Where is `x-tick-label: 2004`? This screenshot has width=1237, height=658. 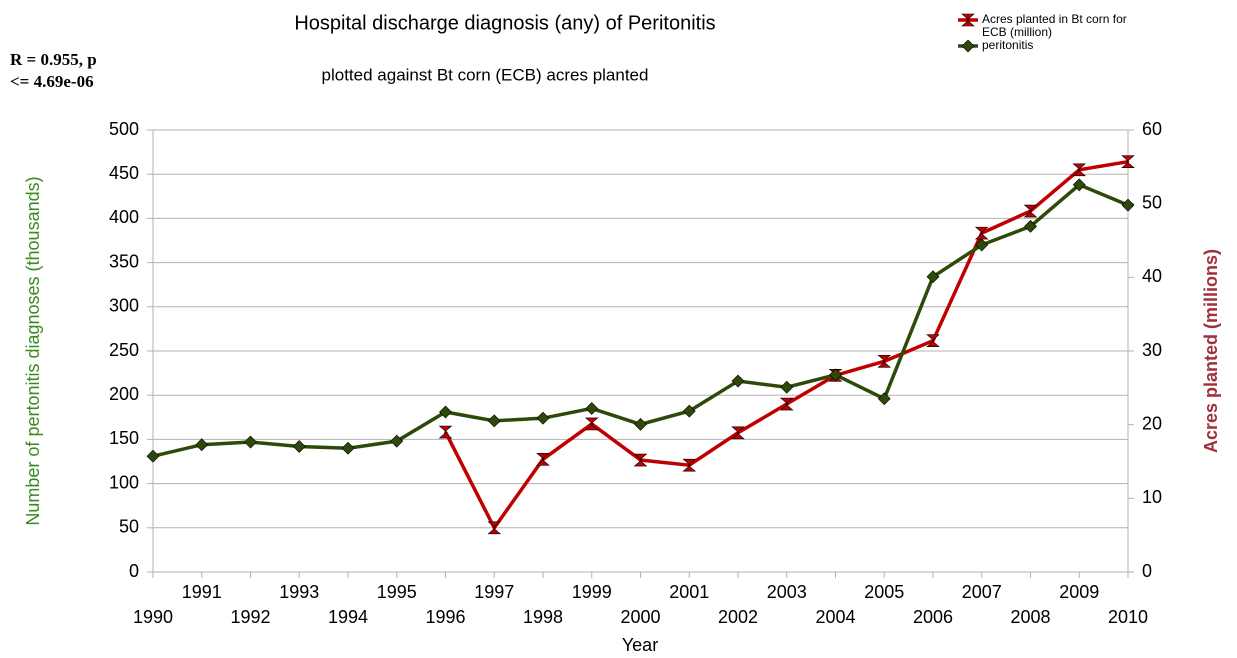 x-tick-label: 2004 is located at coordinates (835, 617).